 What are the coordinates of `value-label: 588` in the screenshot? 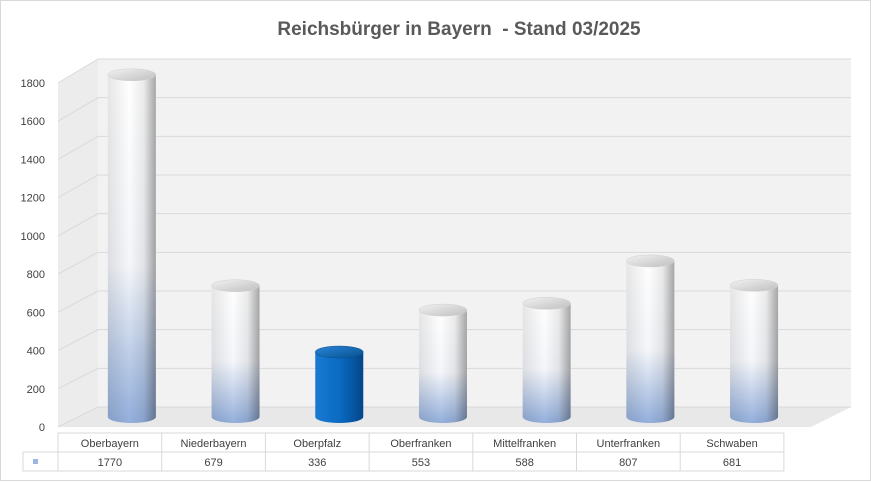 It's located at (524, 463).